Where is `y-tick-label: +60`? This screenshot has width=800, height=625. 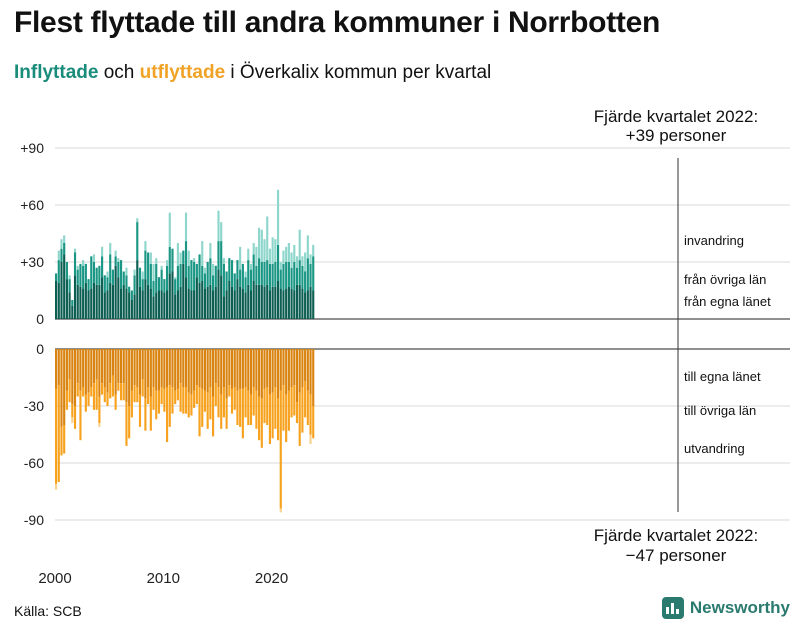 y-tick-label: +60 is located at coordinates (32, 205).